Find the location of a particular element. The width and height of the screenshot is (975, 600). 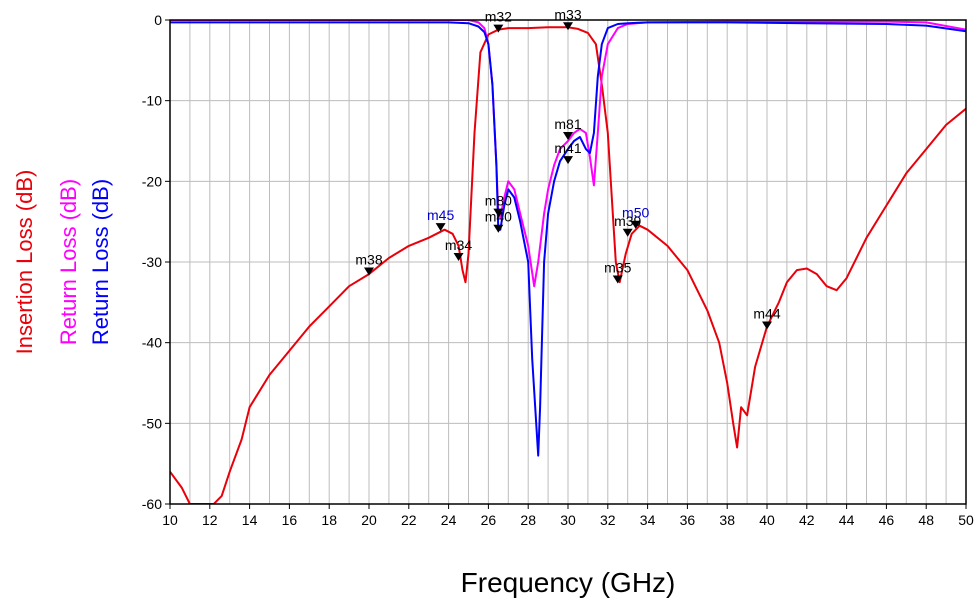

x-tick-label: 10 is located at coordinates (170, 520).